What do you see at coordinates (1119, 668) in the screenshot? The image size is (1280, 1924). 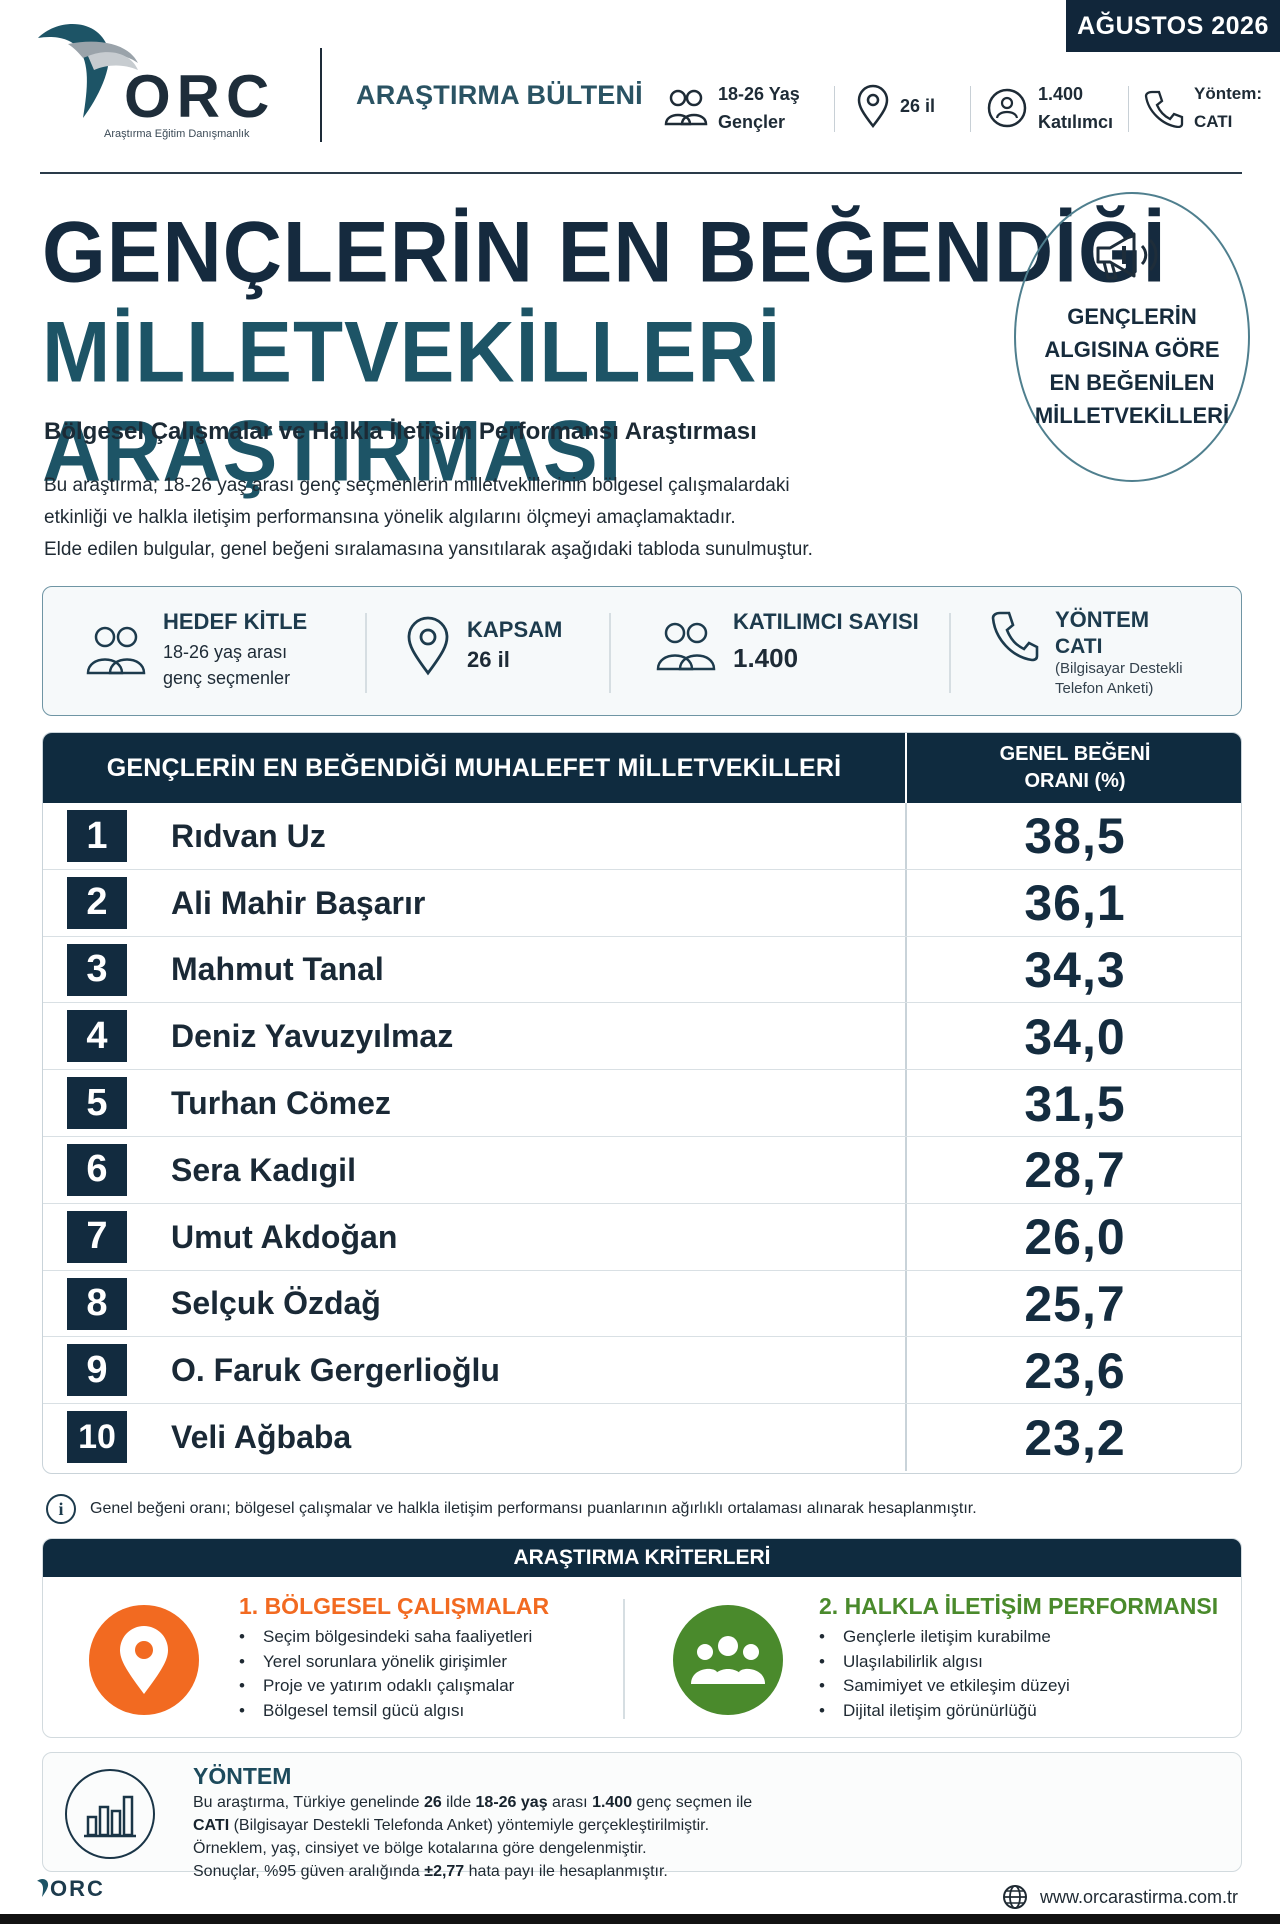 I see `info-method-note1: (Bilgisayar Destekli` at bounding box center [1119, 668].